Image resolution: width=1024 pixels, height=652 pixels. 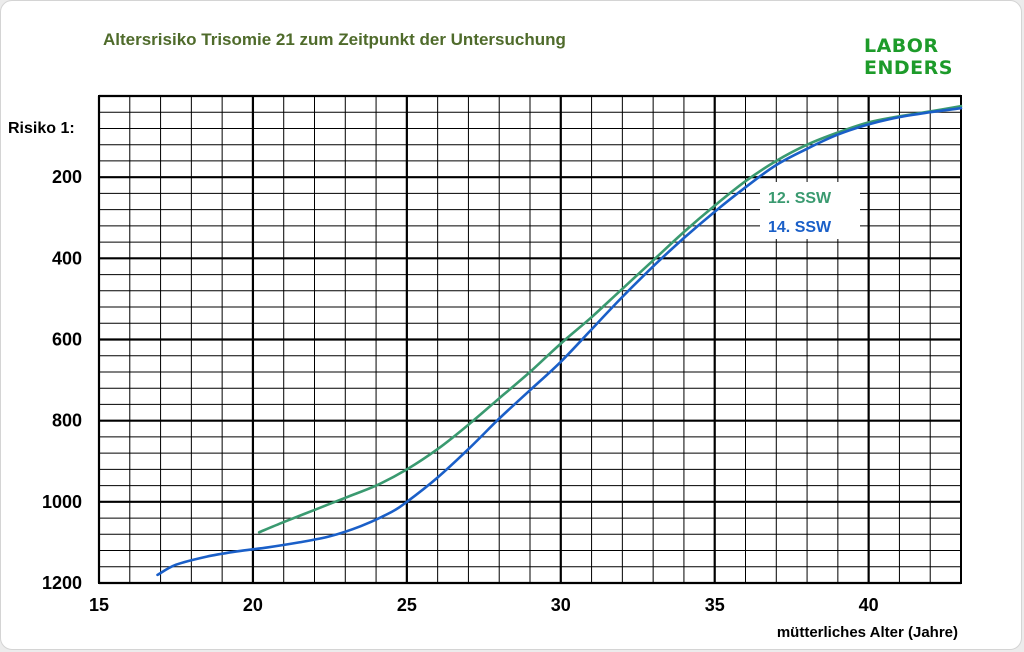 What do you see at coordinates (908, 57) in the screenshot?
I see `brand-logo: LABOR ENDERS` at bounding box center [908, 57].